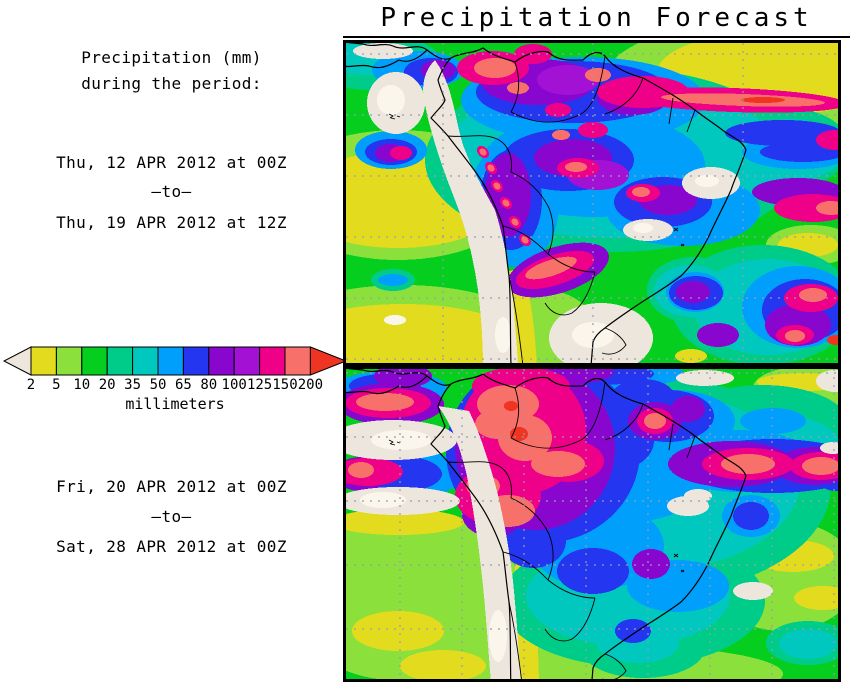 The height and width of the screenshot is (682, 850). Describe the element at coordinates (596, 18) in the screenshot. I see `page-title: Precipitation Forecast` at that location.